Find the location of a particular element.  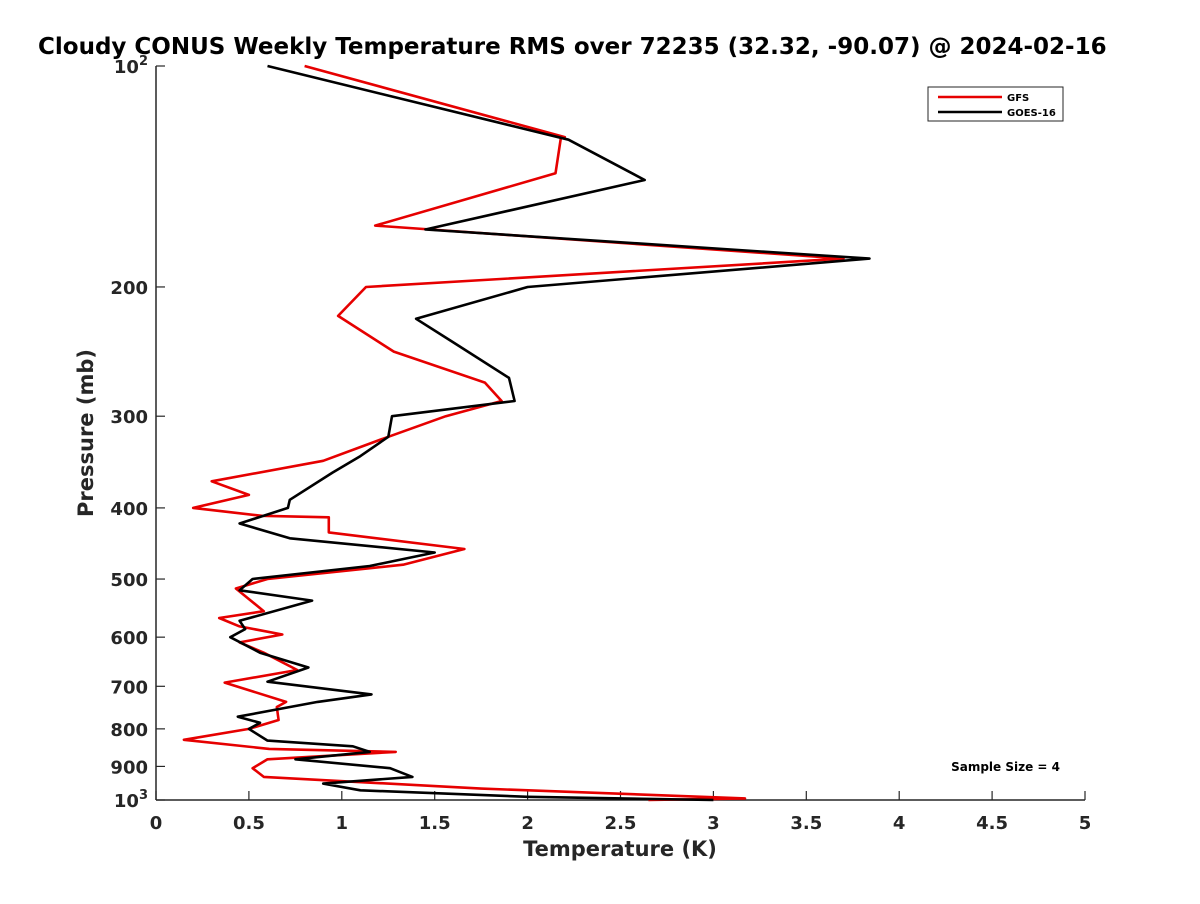

y-tick-label: 900 is located at coordinates (129, 767).